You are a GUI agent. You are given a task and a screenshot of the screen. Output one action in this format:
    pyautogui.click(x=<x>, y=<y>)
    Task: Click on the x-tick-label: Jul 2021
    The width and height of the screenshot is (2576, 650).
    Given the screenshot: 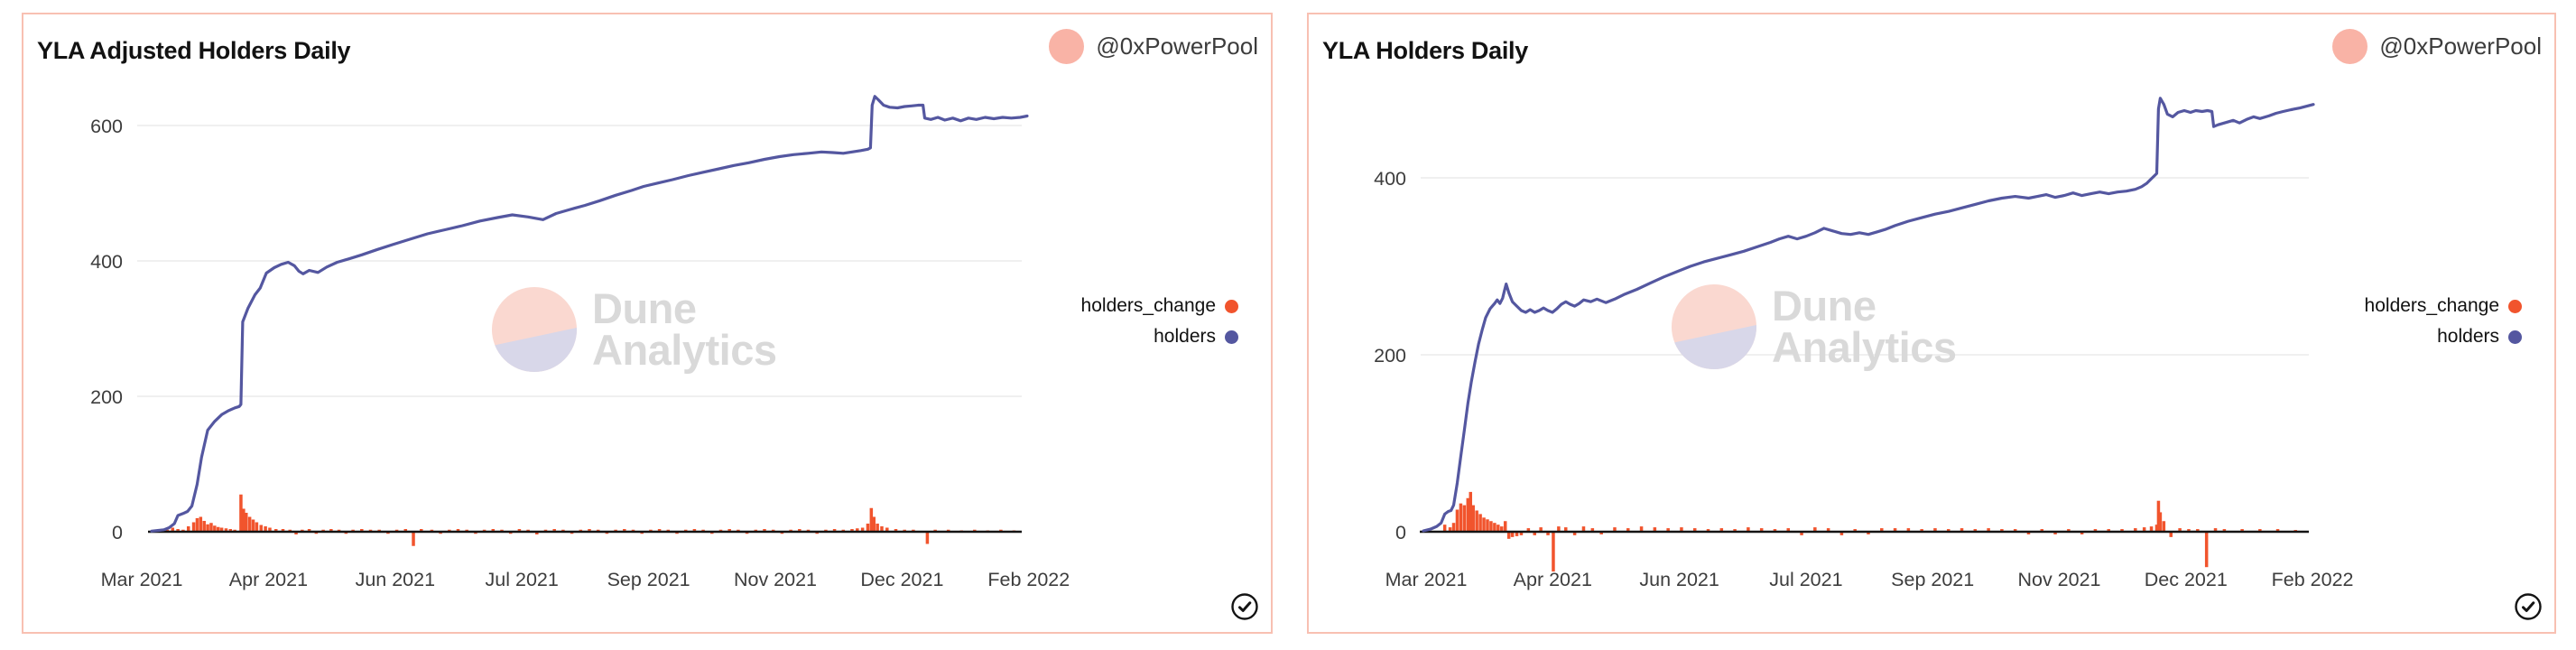 What is the action you would take?
    pyautogui.click(x=522, y=579)
    